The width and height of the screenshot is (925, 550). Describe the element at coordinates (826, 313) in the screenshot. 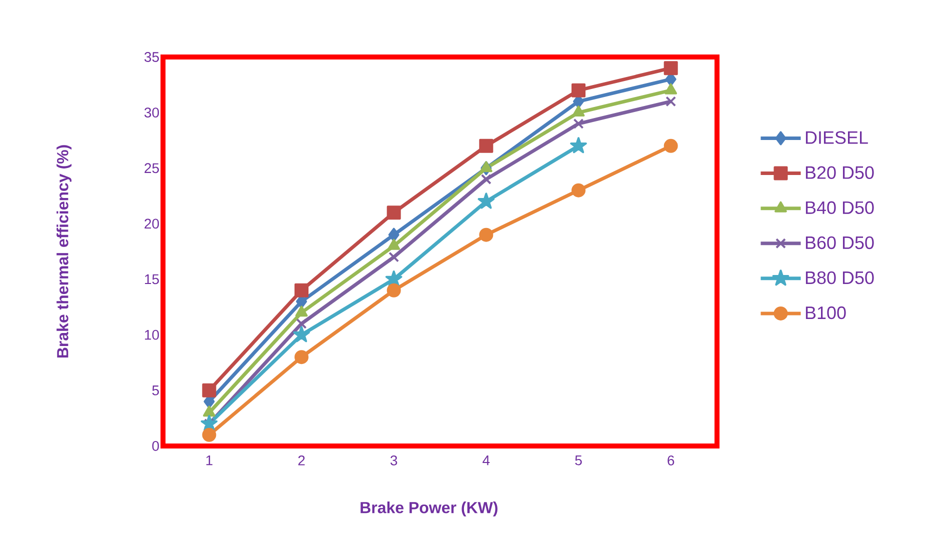

I see `legend-label: B100` at that location.